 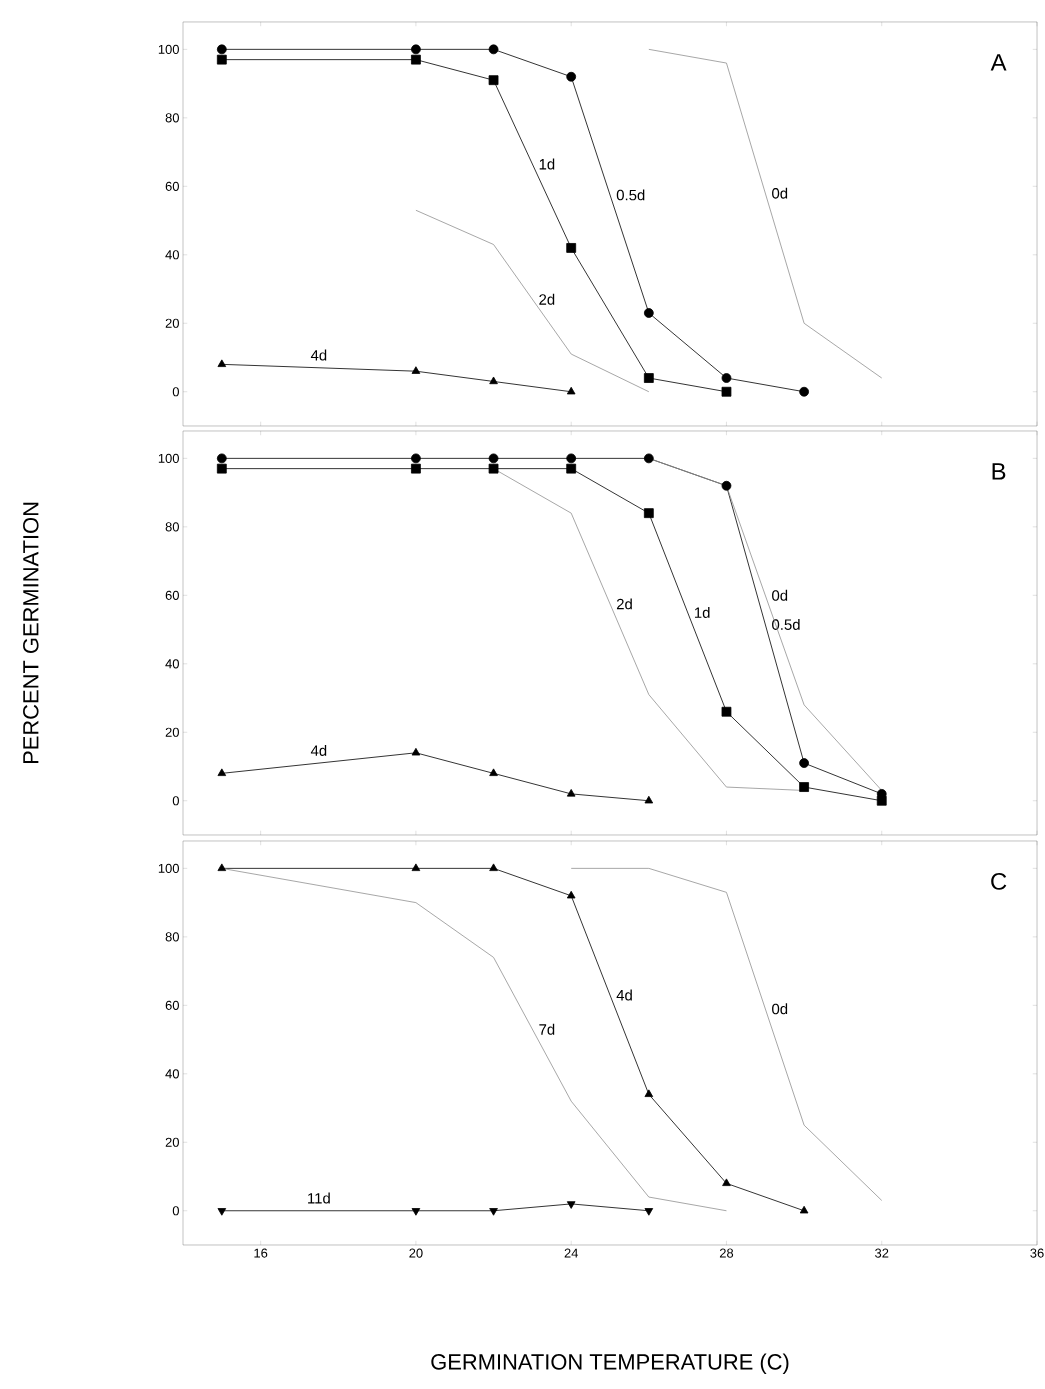 What do you see at coordinates (31, 633) in the screenshot?
I see `y-axis-title: PERCENT GERMINATION` at bounding box center [31, 633].